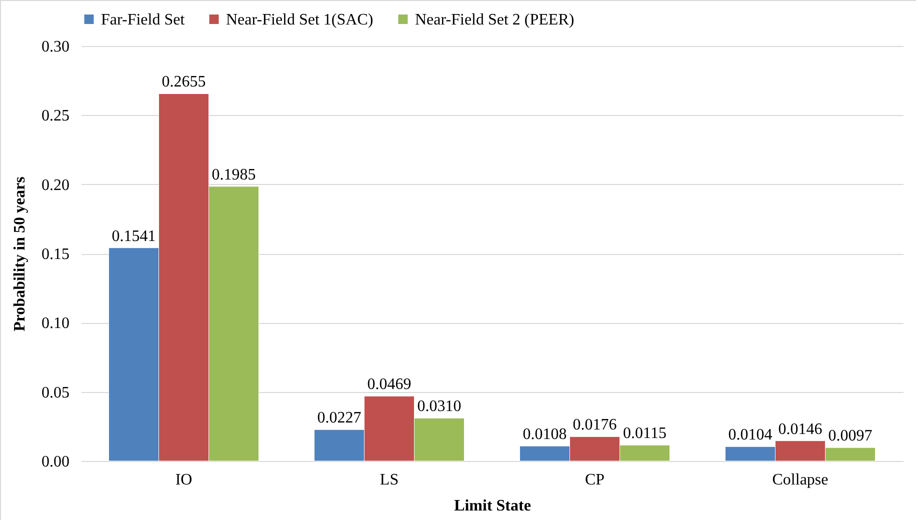  I want to click on legend-label: Near-Field Set 2 (PEER), so click(494, 19).